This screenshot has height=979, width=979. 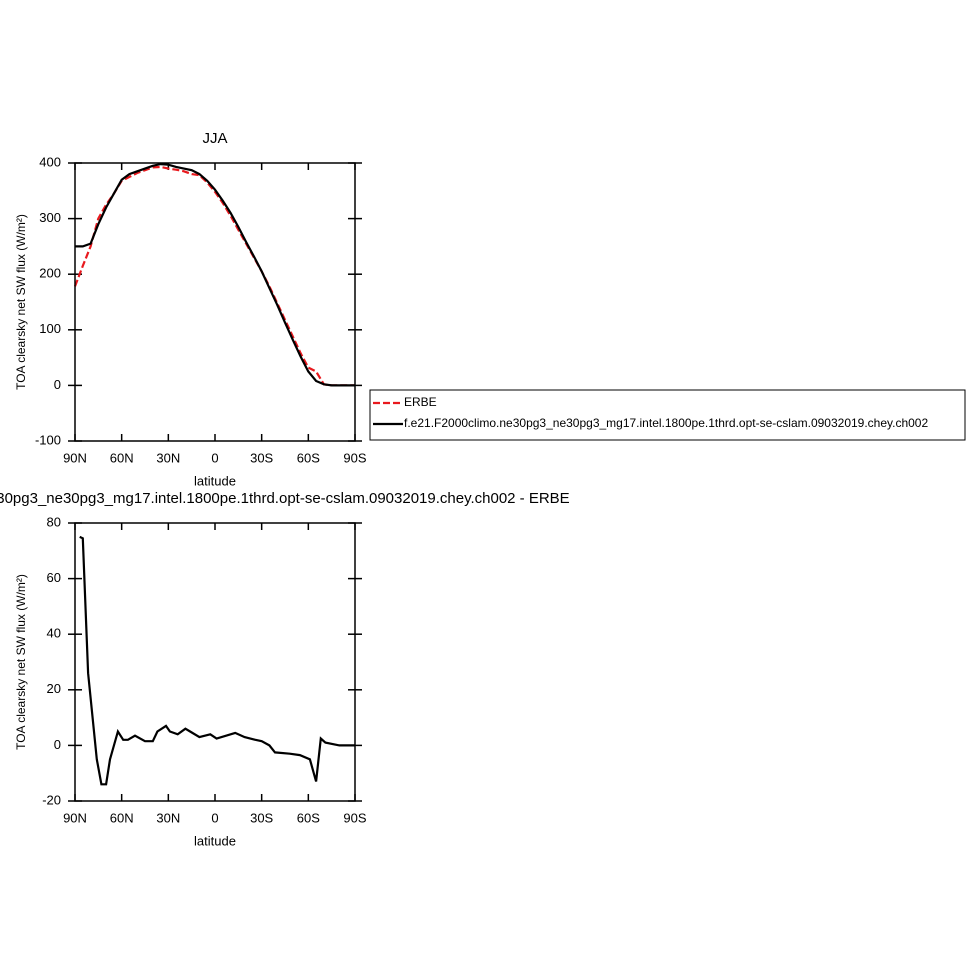 I want to click on y-tick-label: 200, so click(x=50, y=273).